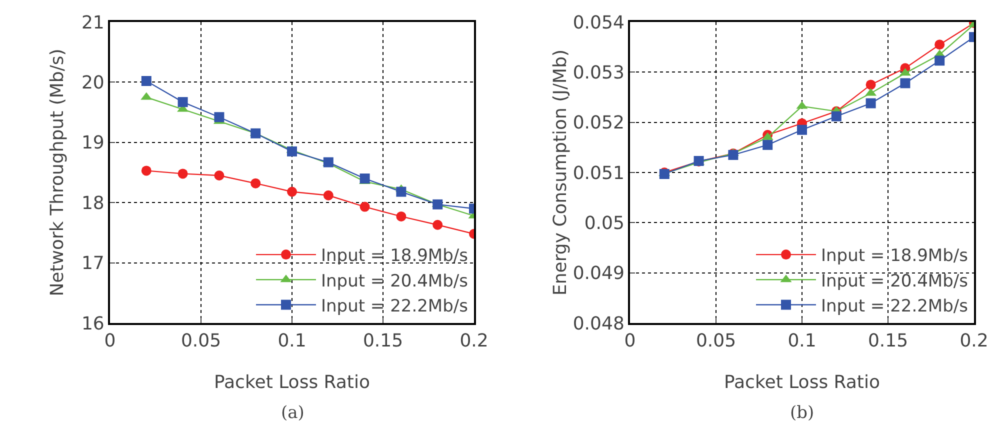  What do you see at coordinates (560, 172) in the screenshot?
I see `y-axis-title: Energy Consumption (J/Mb)` at bounding box center [560, 172].